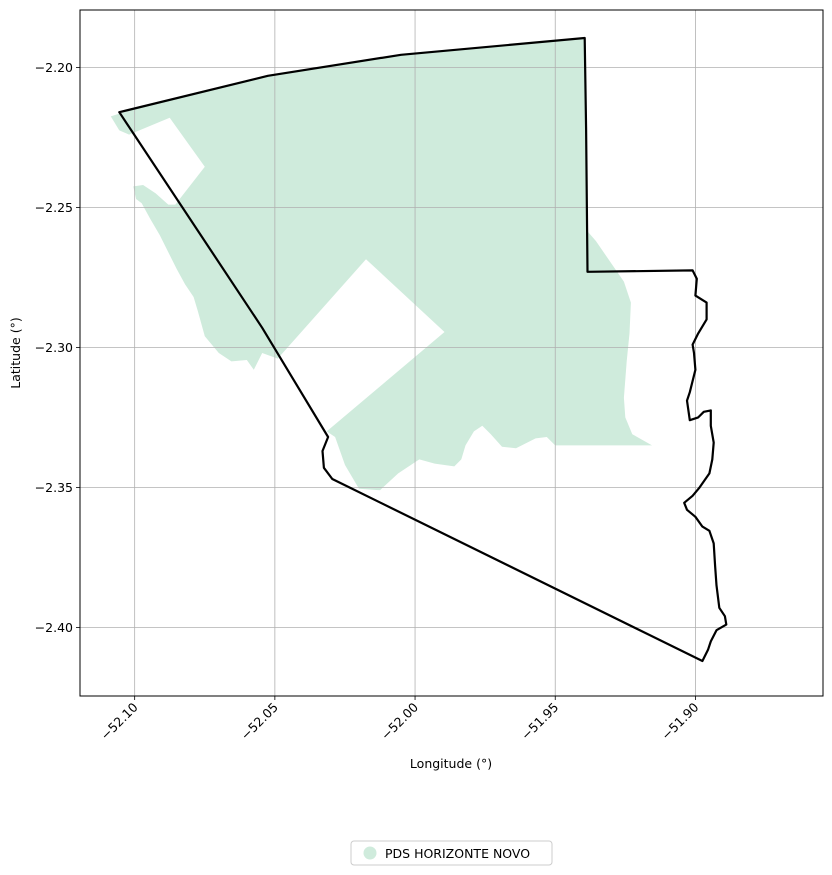 Image resolution: width=832 pixels, height=875 pixels. I want to click on x-tick-label: −52.00, so click(399, 720).